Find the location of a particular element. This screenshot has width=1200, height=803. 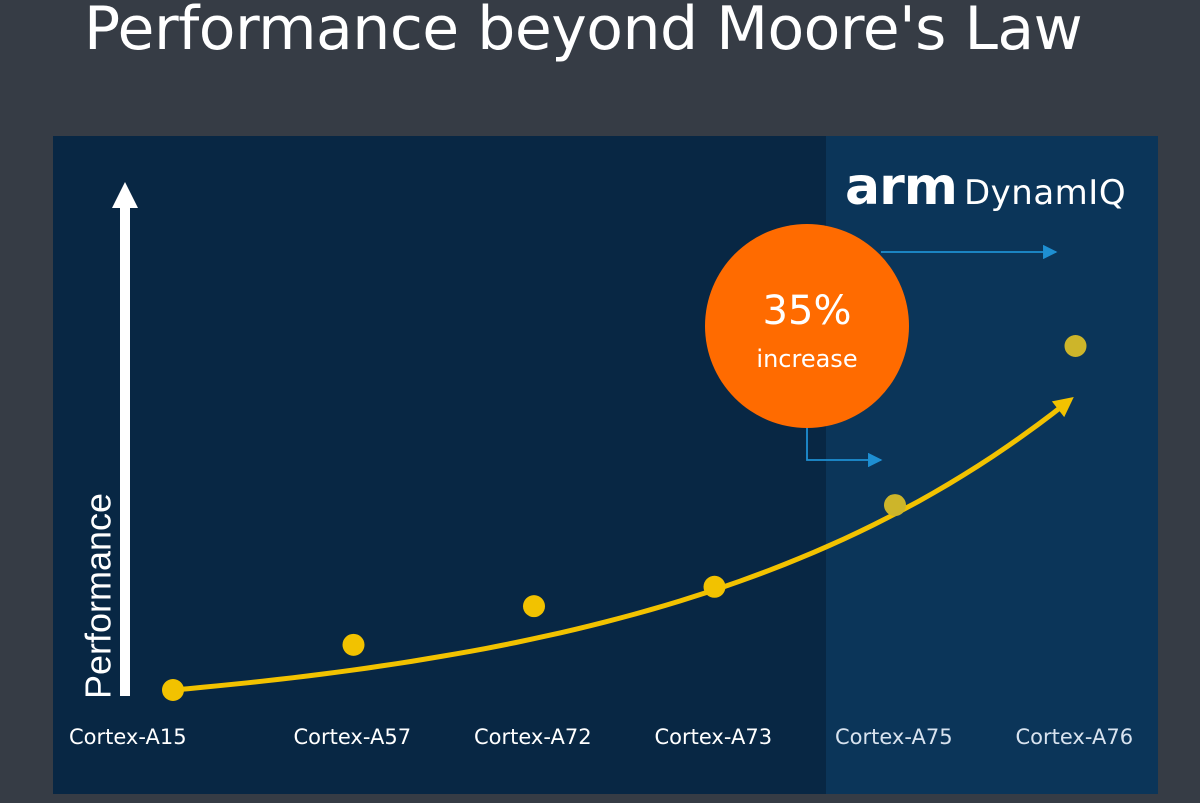

data-point-cortex-a76 is located at coordinates (1075, 346).